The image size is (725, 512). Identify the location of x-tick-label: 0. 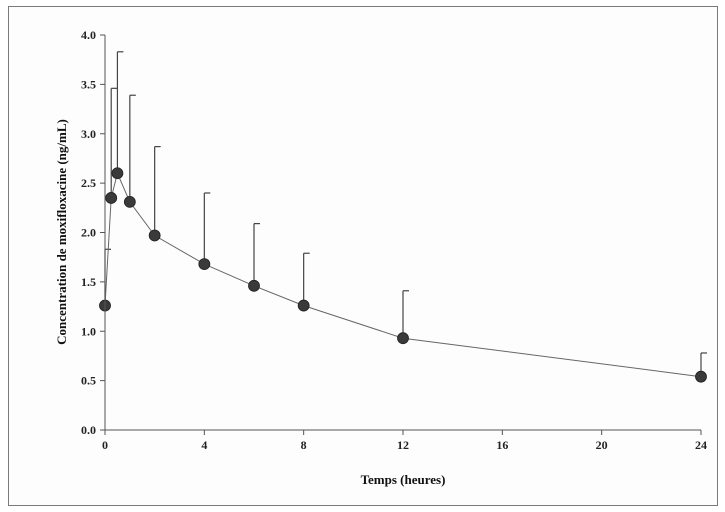
(105, 445).